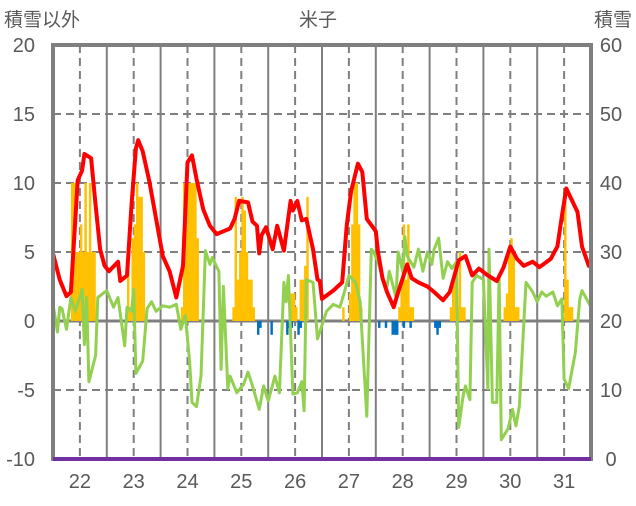 The image size is (636, 506). Describe the element at coordinates (611, 184) in the screenshot. I see `right-tick-label: 40` at that location.